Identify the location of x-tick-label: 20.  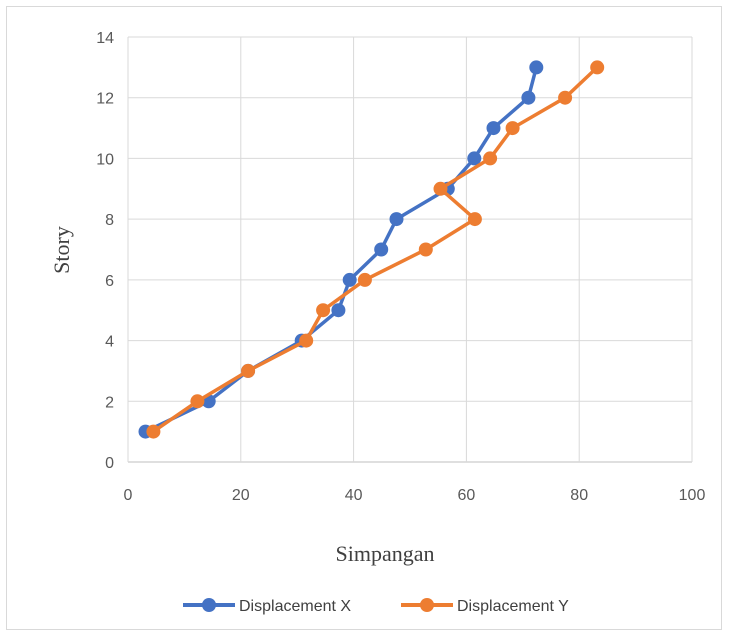
(241, 495).